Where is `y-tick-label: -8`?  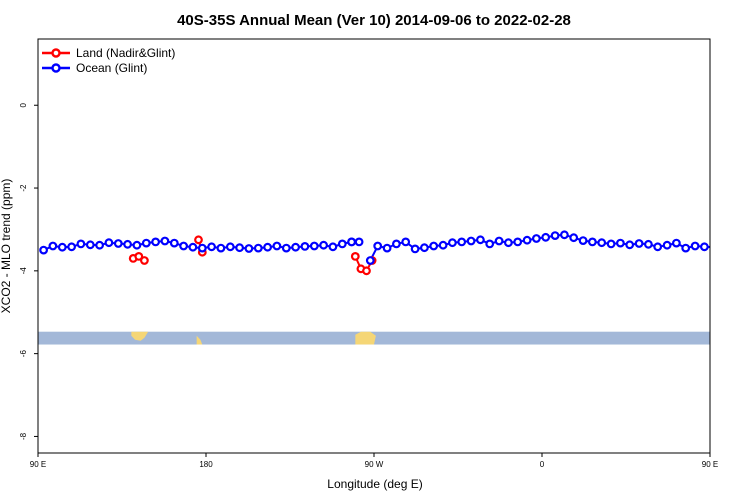
y-tick-label: -8 is located at coordinates (23, 436).